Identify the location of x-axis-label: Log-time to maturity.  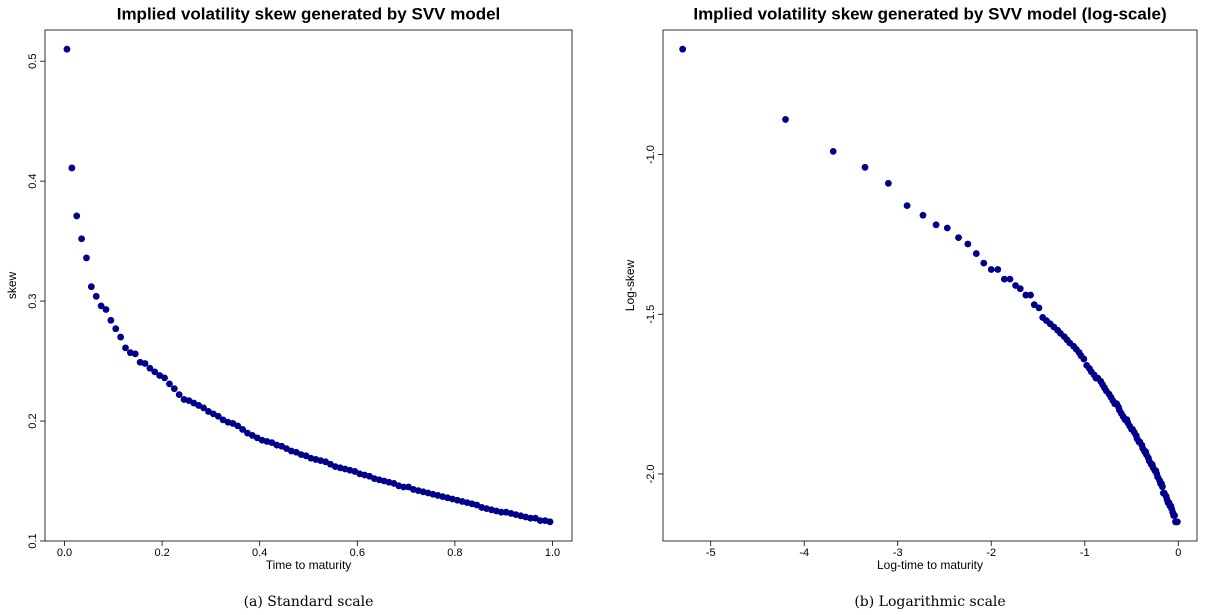
(930, 565).